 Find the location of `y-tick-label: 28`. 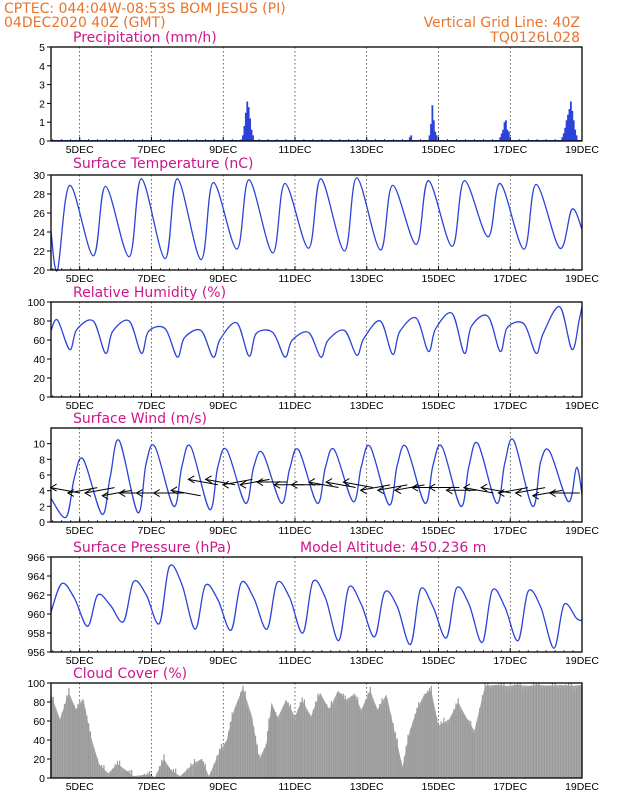

y-tick-label: 28 is located at coordinates (39, 195).